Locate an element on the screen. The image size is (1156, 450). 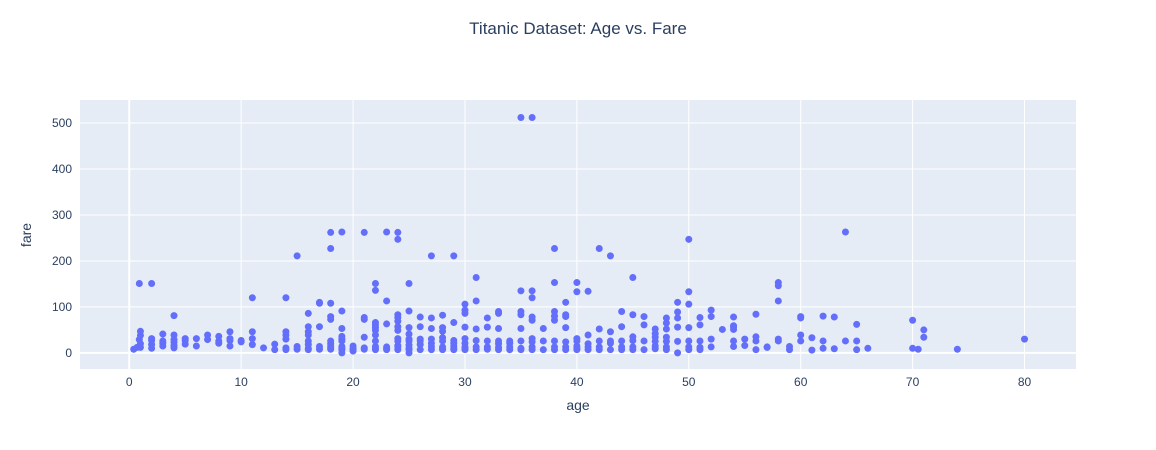
x-tick-label: 30 is located at coordinates (465, 382).